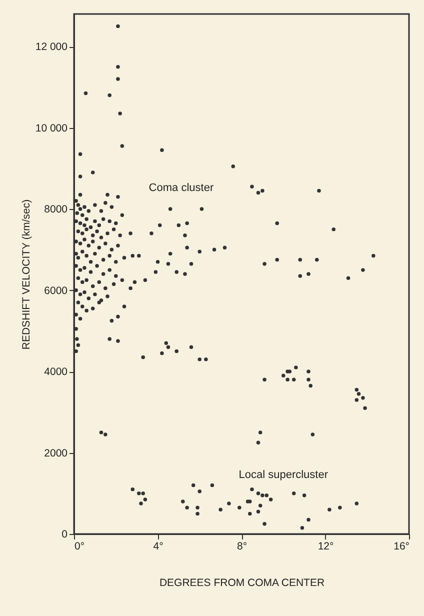  What do you see at coordinates (56, 453) in the screenshot?
I see `y-tick-label: 2000` at bounding box center [56, 453].